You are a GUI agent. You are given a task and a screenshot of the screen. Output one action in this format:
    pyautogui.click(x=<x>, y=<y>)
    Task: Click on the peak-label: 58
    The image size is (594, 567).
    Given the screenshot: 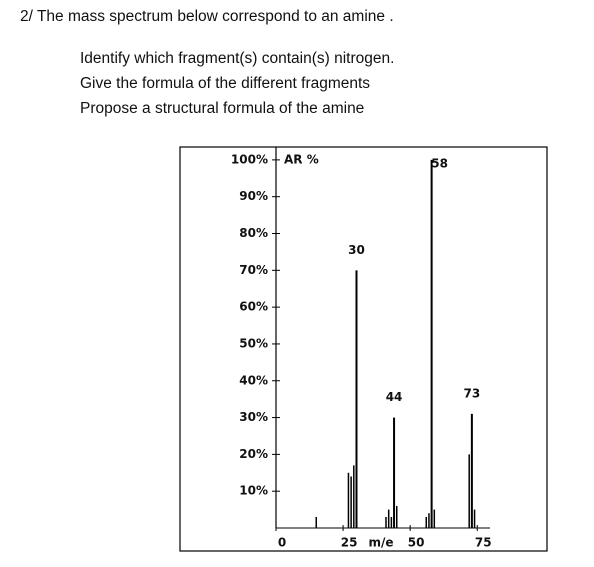 What is the action you would take?
    pyautogui.click(x=439, y=164)
    